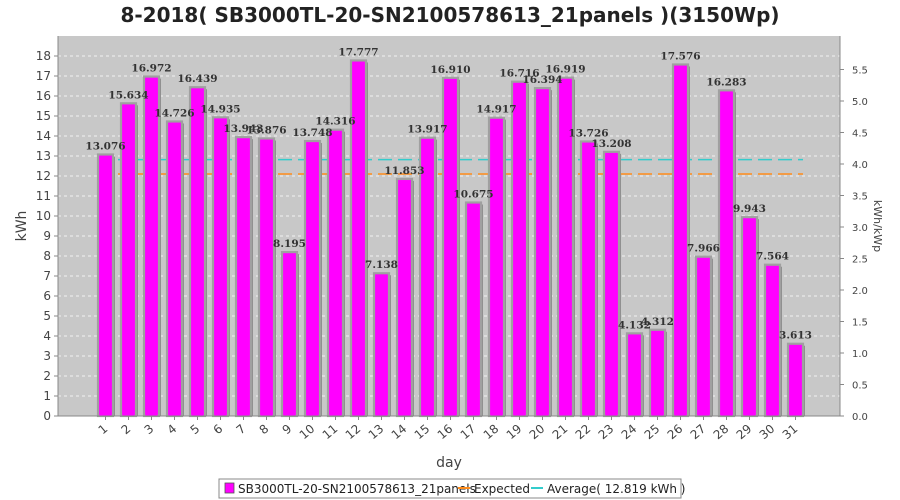 The image size is (900, 500). I want to click on legend-box, so click(450, 488).